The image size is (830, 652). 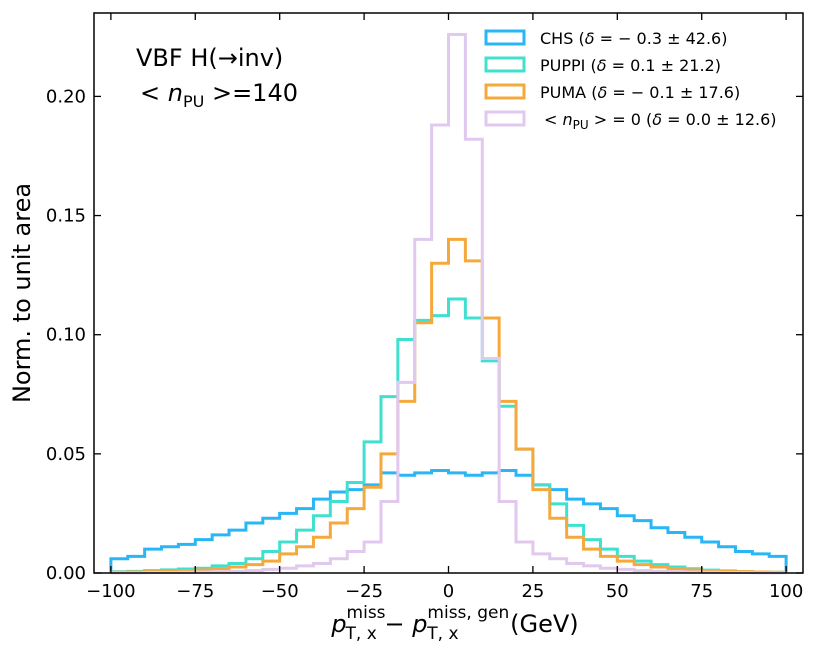 I want to click on x-tick-label-8: 100, so click(x=786, y=591).